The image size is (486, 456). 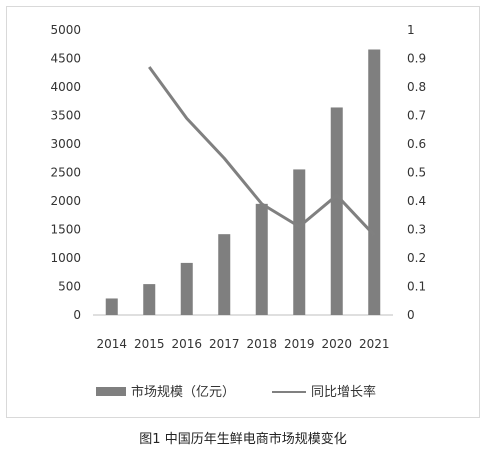 I want to click on bar-2018, so click(x=261, y=259).